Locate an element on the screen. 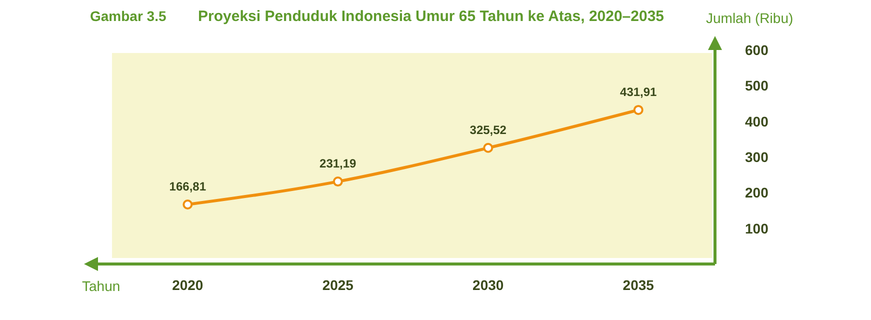  y-tick-label: 500 is located at coordinates (757, 86).